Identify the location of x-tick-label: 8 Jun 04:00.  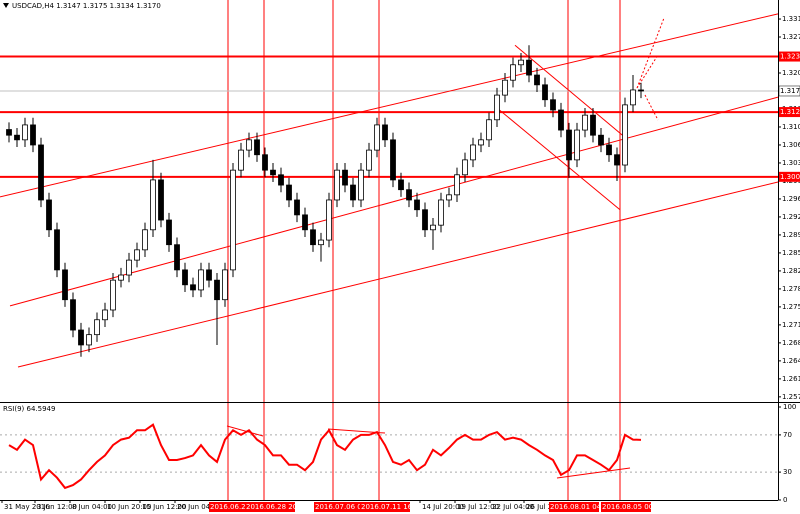
(92, 507).